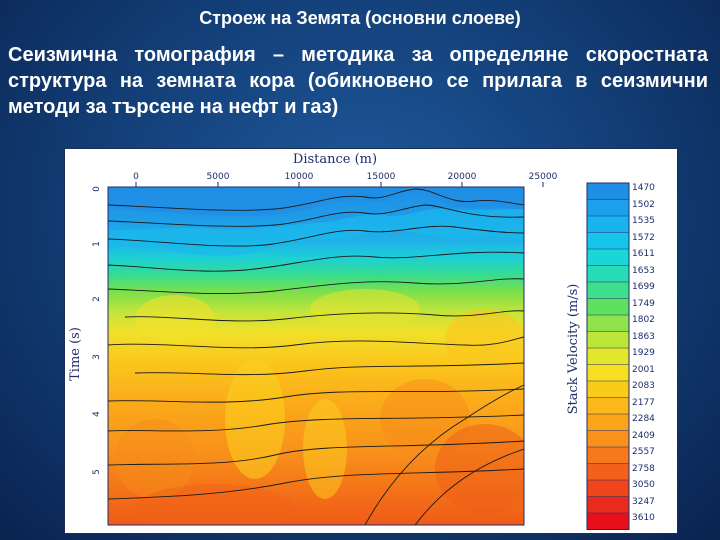 The height and width of the screenshot is (540, 720). What do you see at coordinates (97, 414) in the screenshot?
I see `y-tick-label: 4` at bounding box center [97, 414].